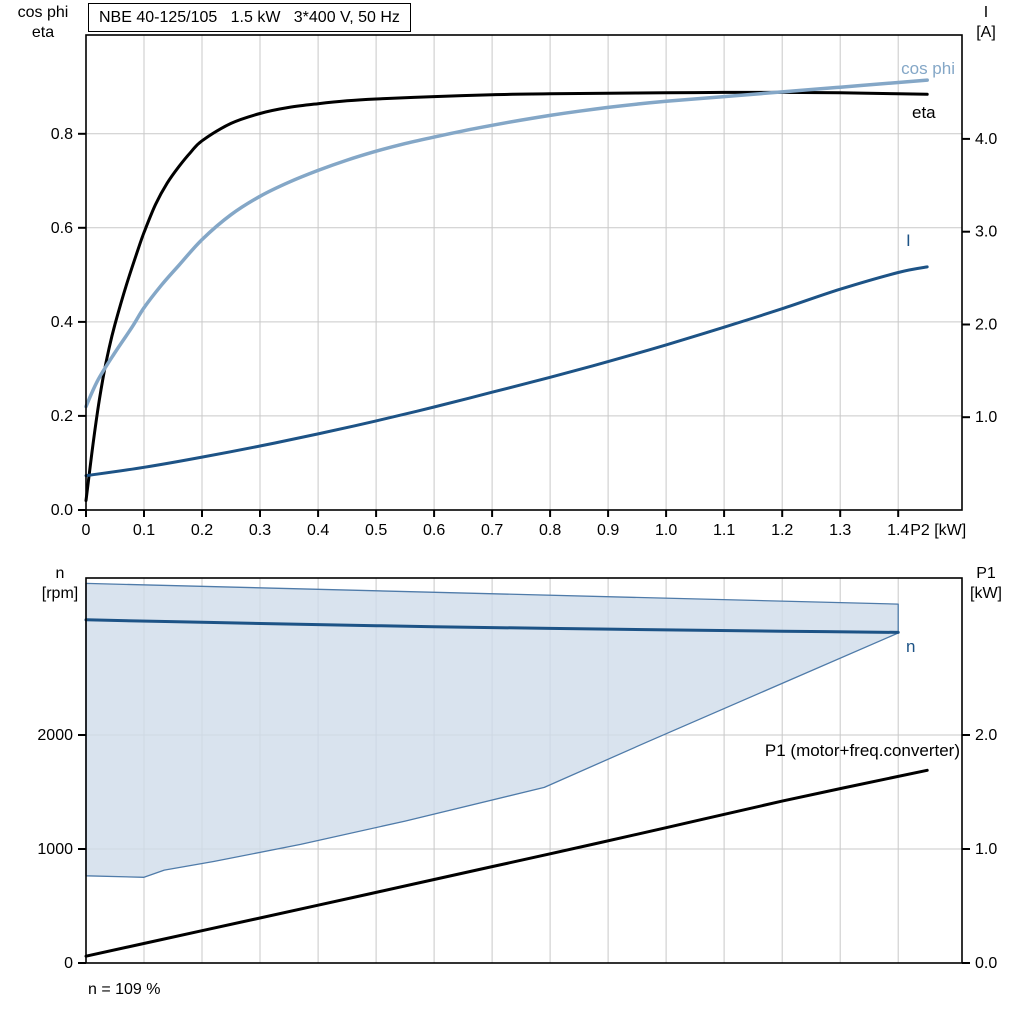 This screenshot has width=1024, height=1024. Describe the element at coordinates (318, 530) in the screenshot. I see `x-tick-label: 0.4` at that location.